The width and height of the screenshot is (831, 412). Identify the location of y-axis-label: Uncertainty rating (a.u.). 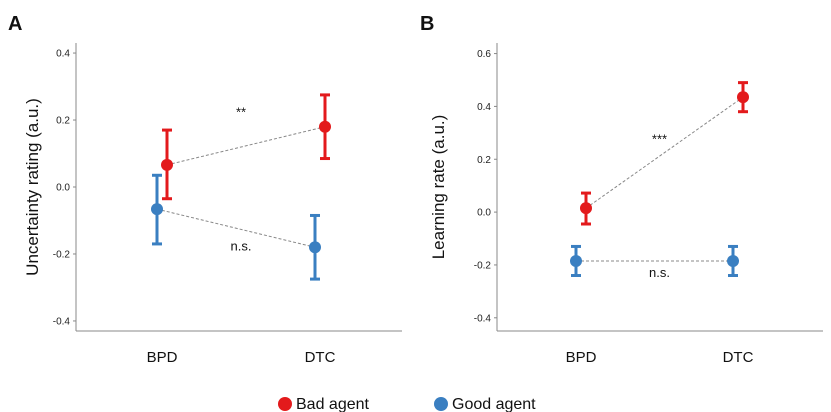
(32, 187).